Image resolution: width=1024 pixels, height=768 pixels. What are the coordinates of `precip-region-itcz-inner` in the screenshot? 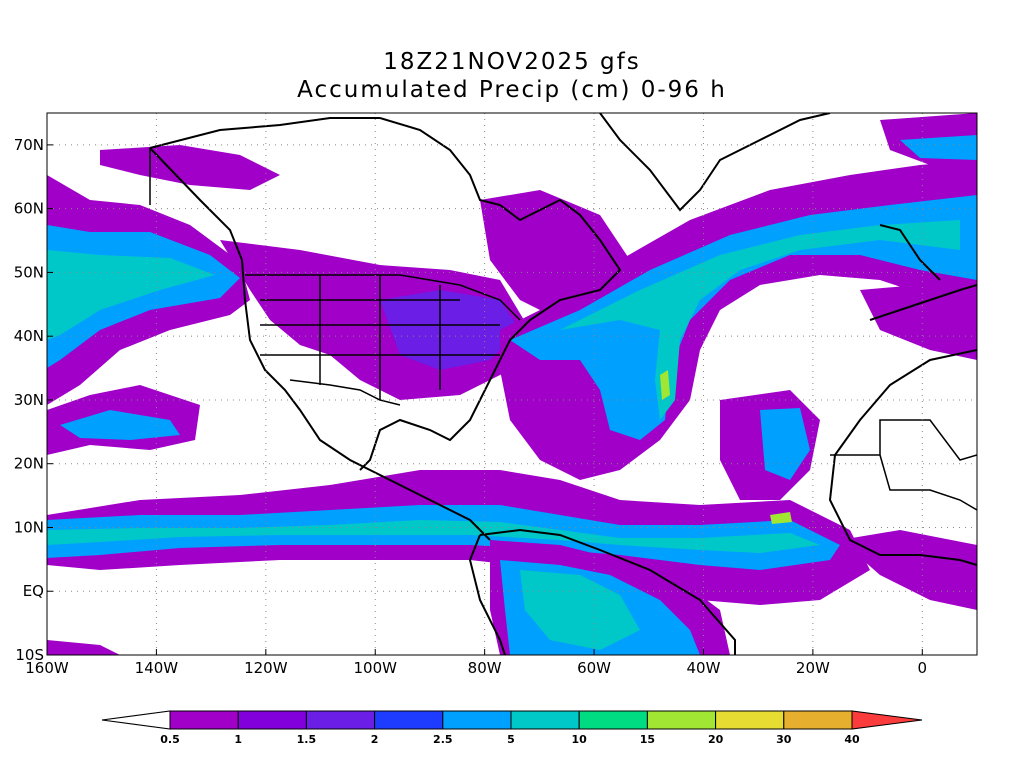 It's located at (433, 536).